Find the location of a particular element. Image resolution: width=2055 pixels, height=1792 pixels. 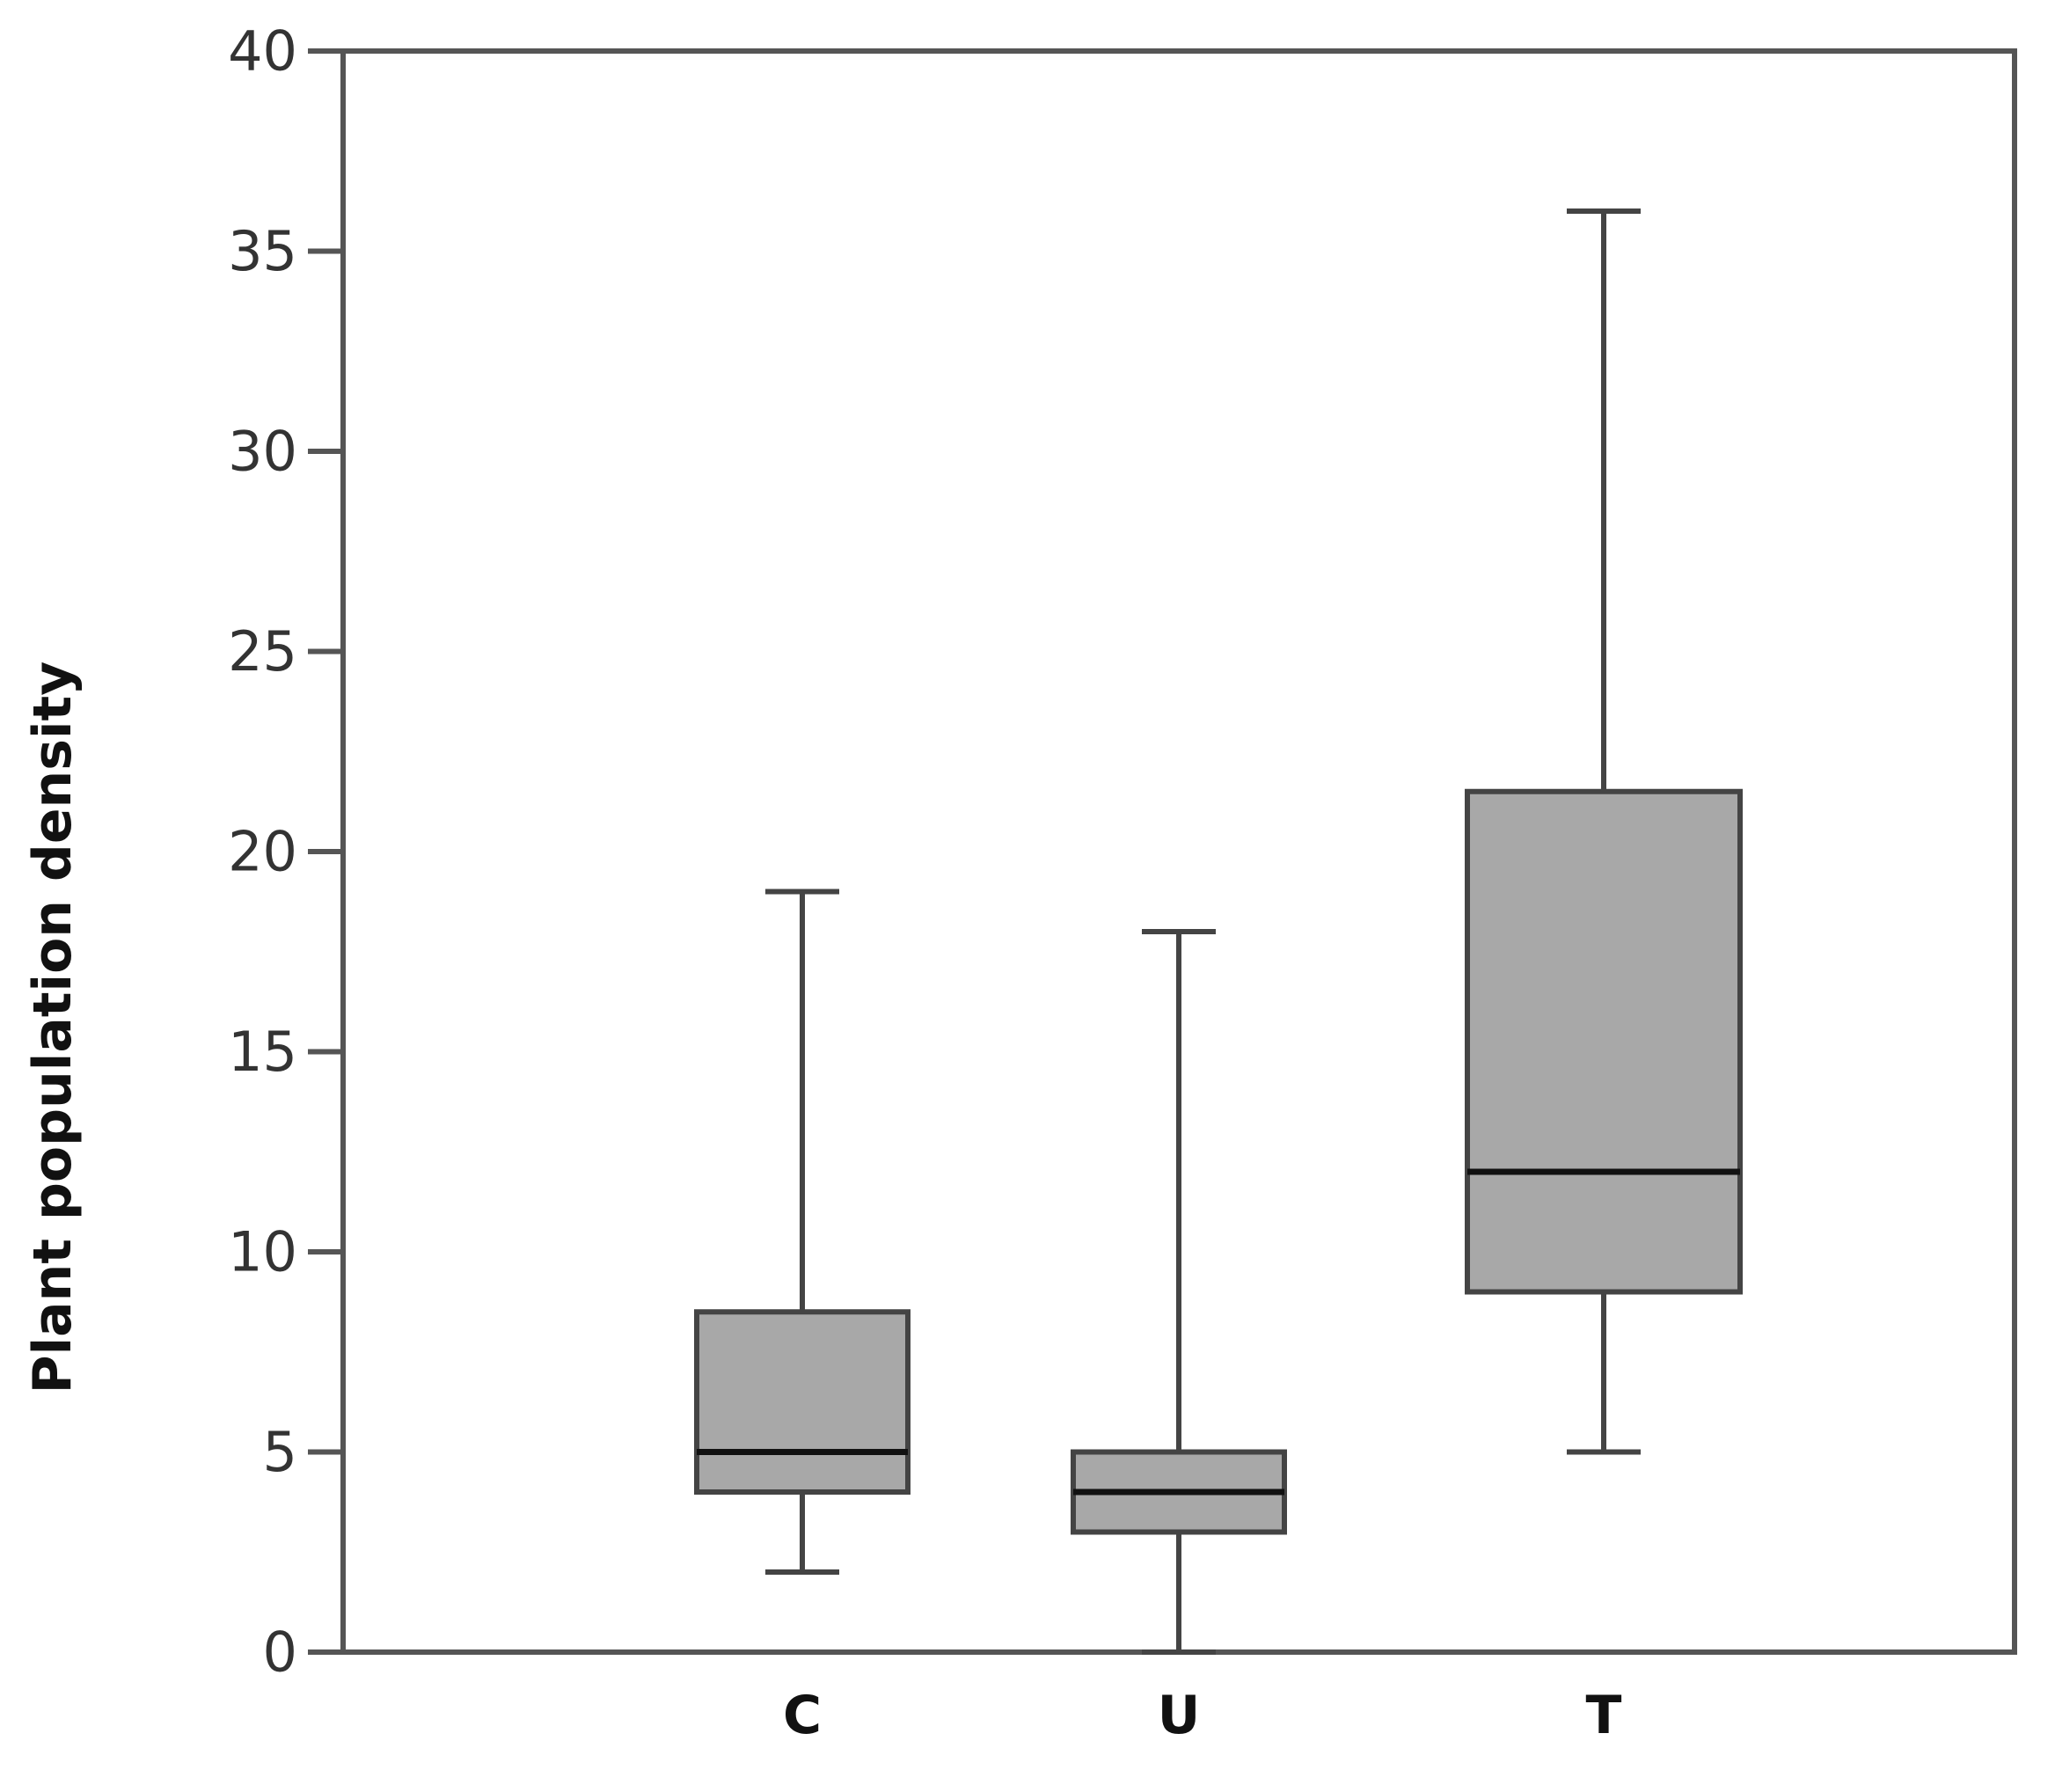

y-axis: 0 5 10 15 20 25 30 35 40 is located at coordinates (285, 852).